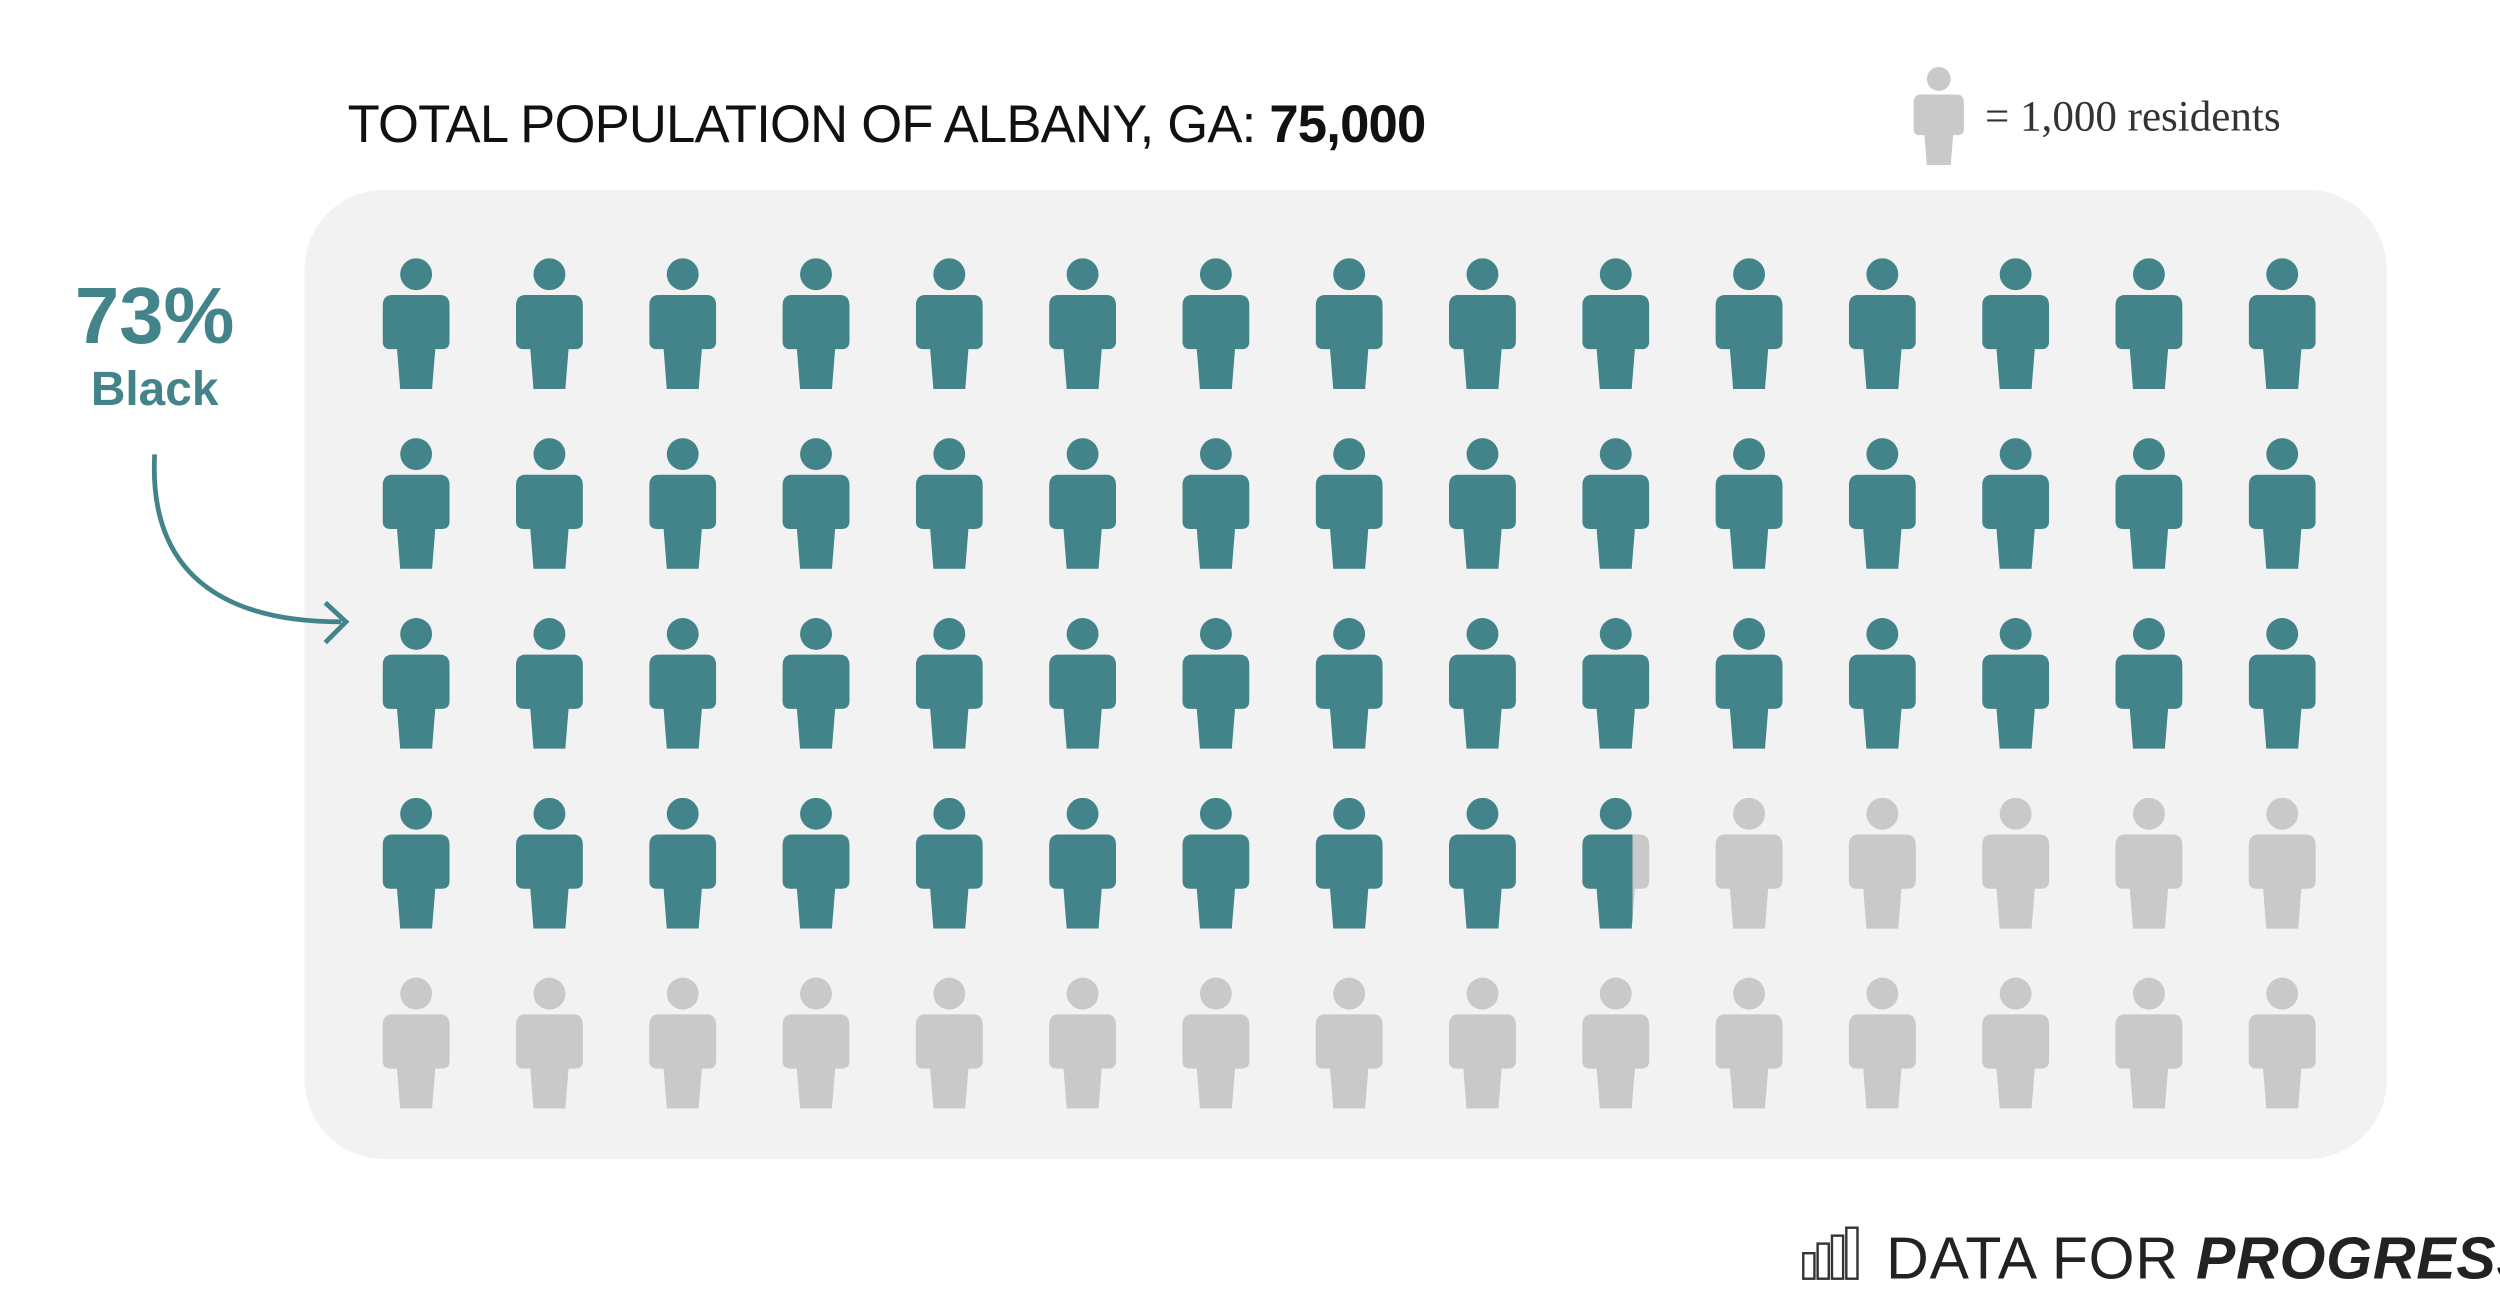 This screenshot has height=1295, width=2500. What do you see at coordinates (2133, 117) in the screenshot?
I see `legend-label: = 1,000 residents` at bounding box center [2133, 117].